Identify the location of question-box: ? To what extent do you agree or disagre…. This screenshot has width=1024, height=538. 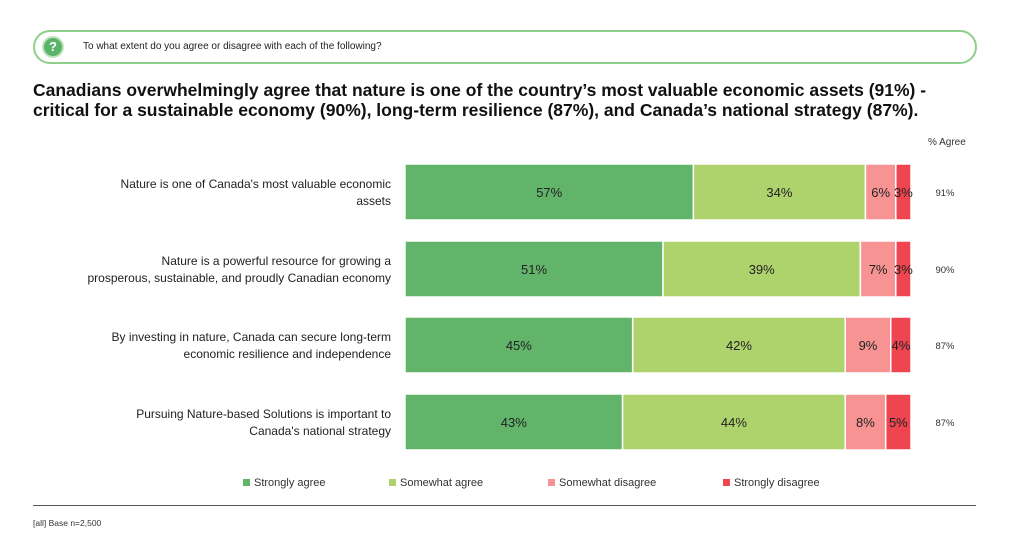
(505, 47).